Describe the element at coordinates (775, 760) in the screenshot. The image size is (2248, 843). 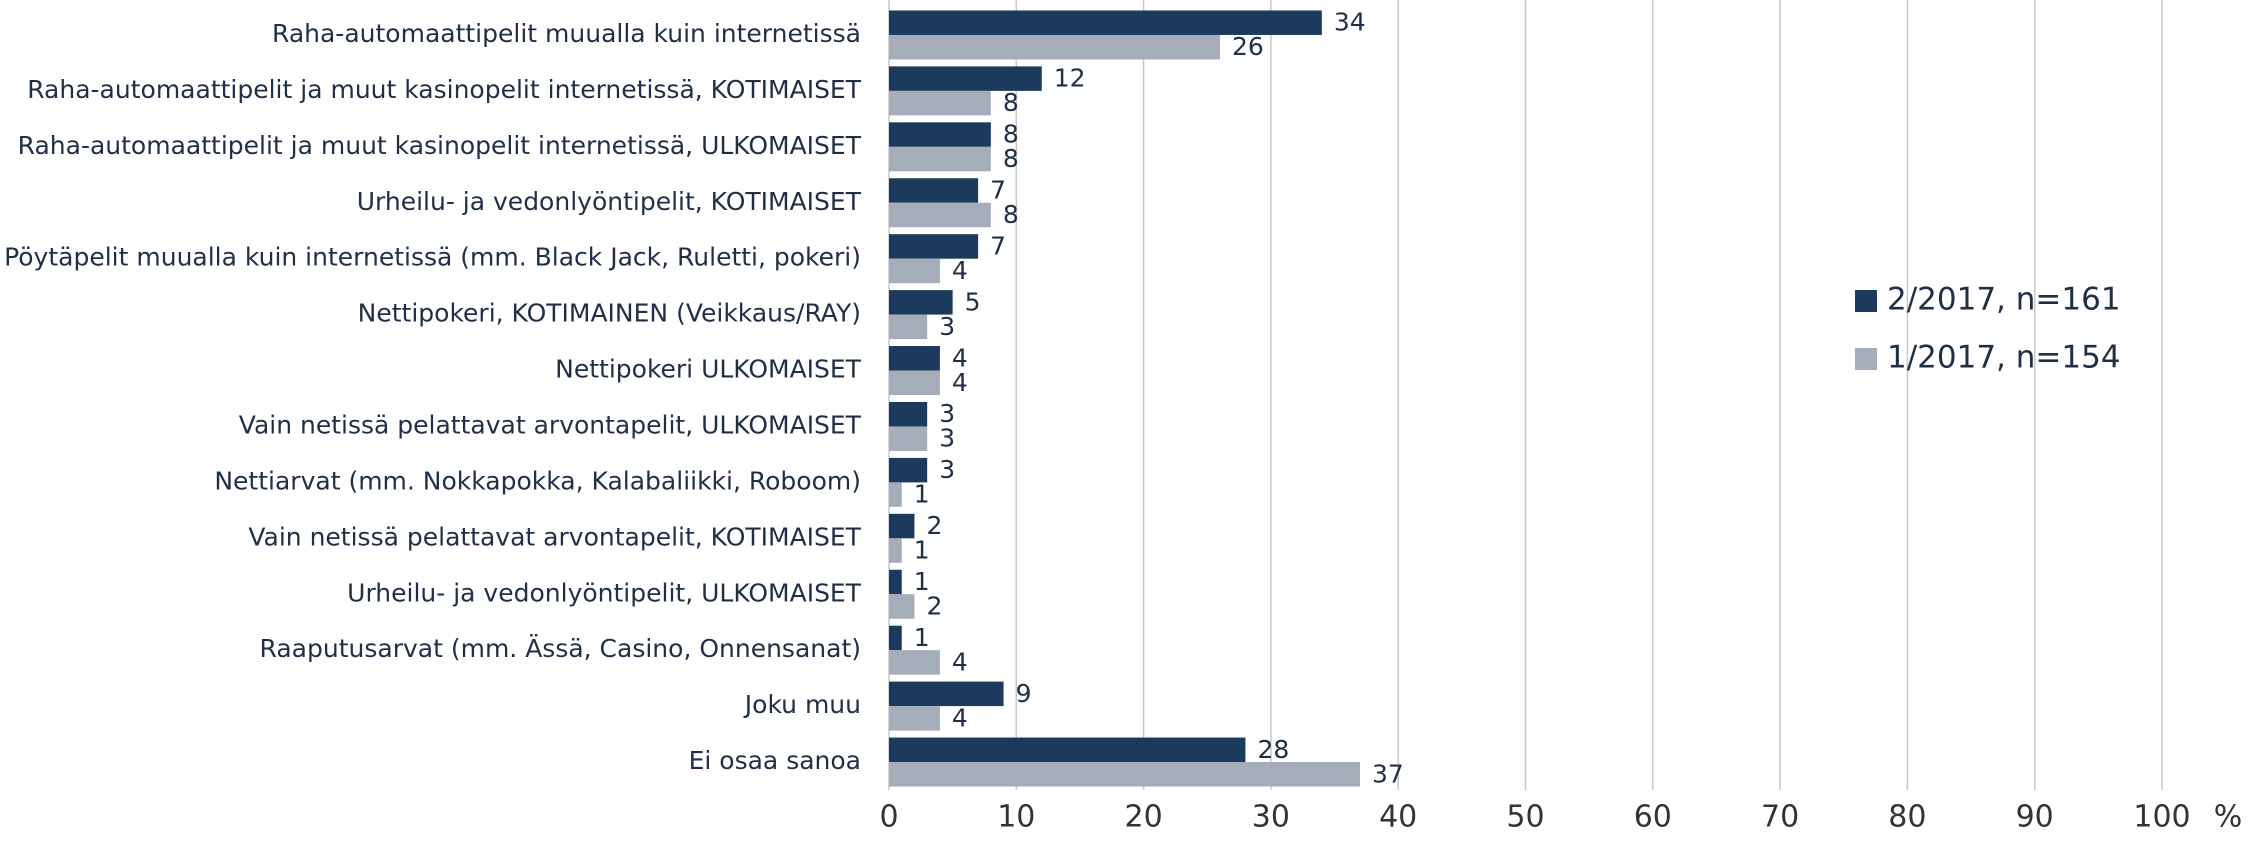
I see `category-label: Ei osaa sanoa` at that location.